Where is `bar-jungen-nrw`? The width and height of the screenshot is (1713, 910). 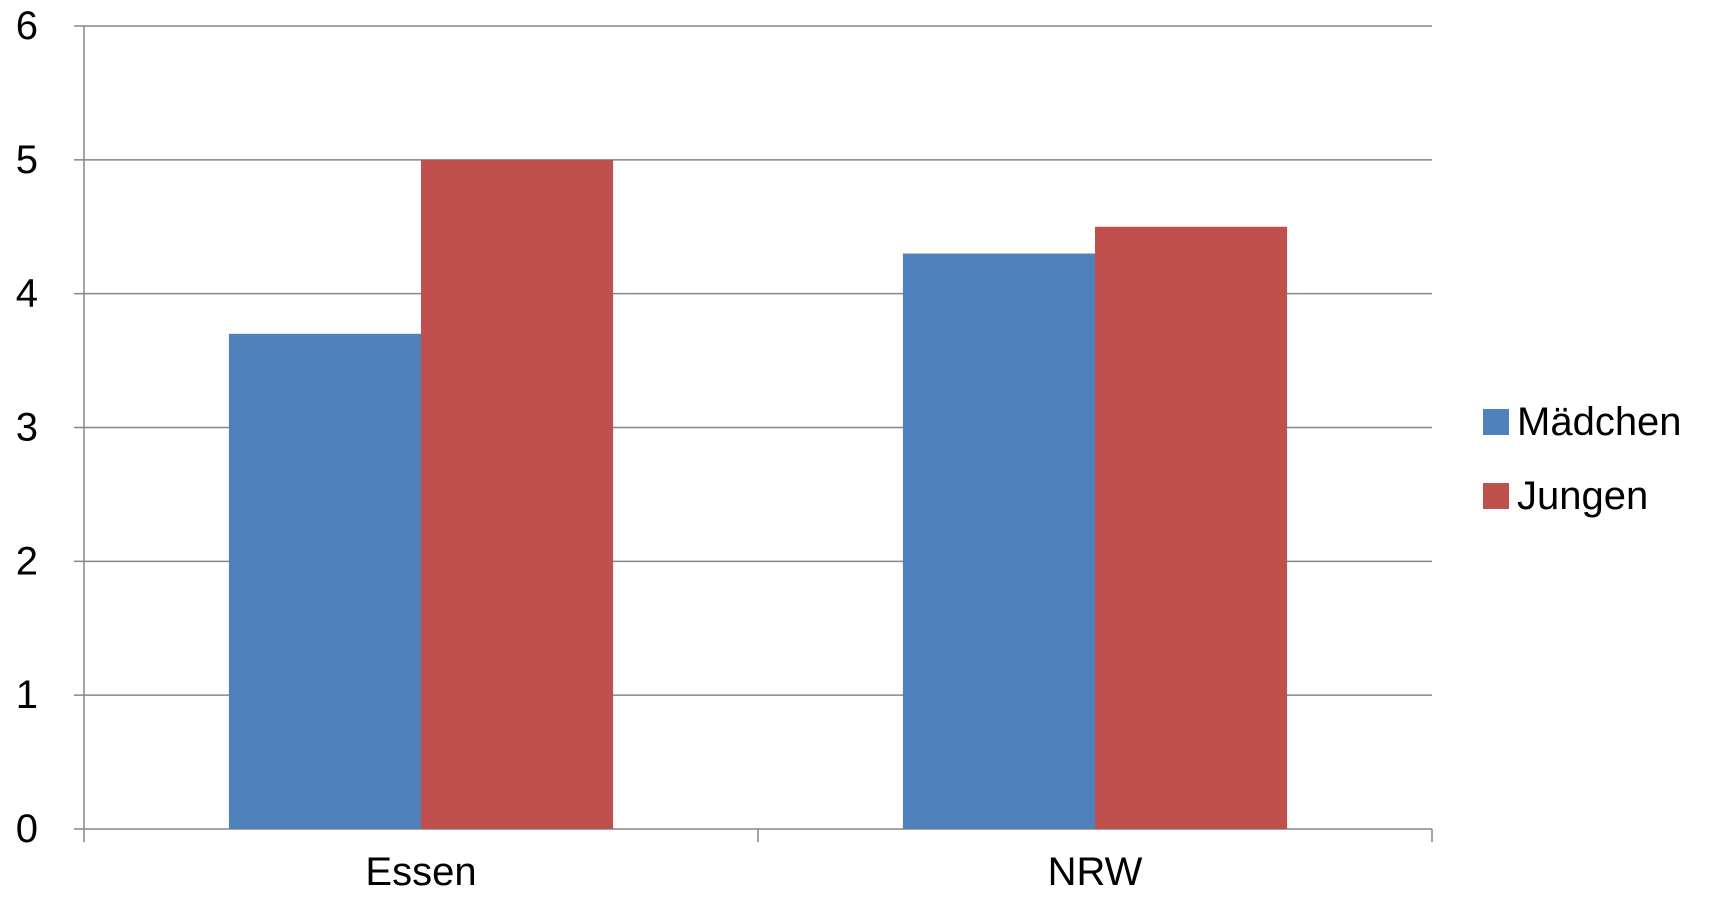
bar-jungen-nrw is located at coordinates (1191, 527).